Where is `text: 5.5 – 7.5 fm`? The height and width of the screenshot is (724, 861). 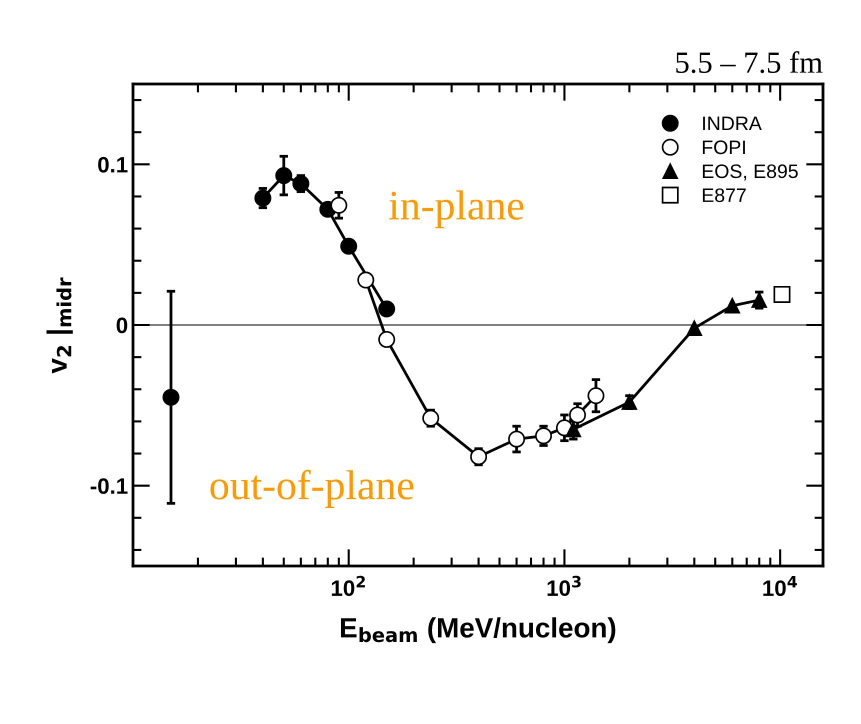 text: 5.5 – 7.5 fm is located at coordinates (749, 62).